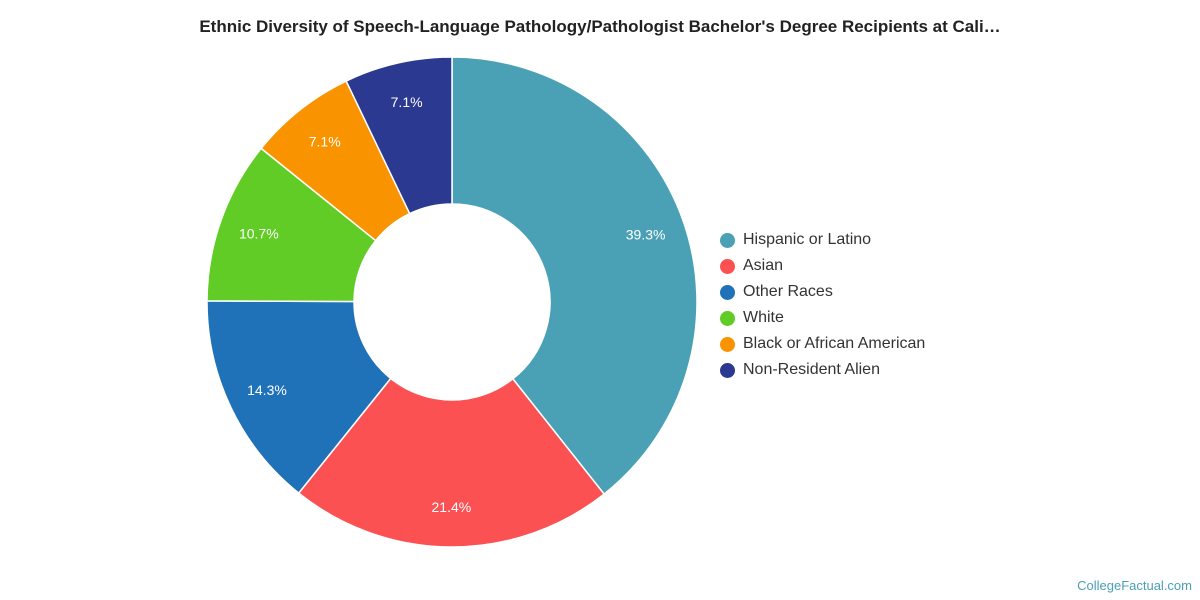  What do you see at coordinates (646, 235) in the screenshot?
I see `data-label-hispanic-or-latino: 39.3%` at bounding box center [646, 235].